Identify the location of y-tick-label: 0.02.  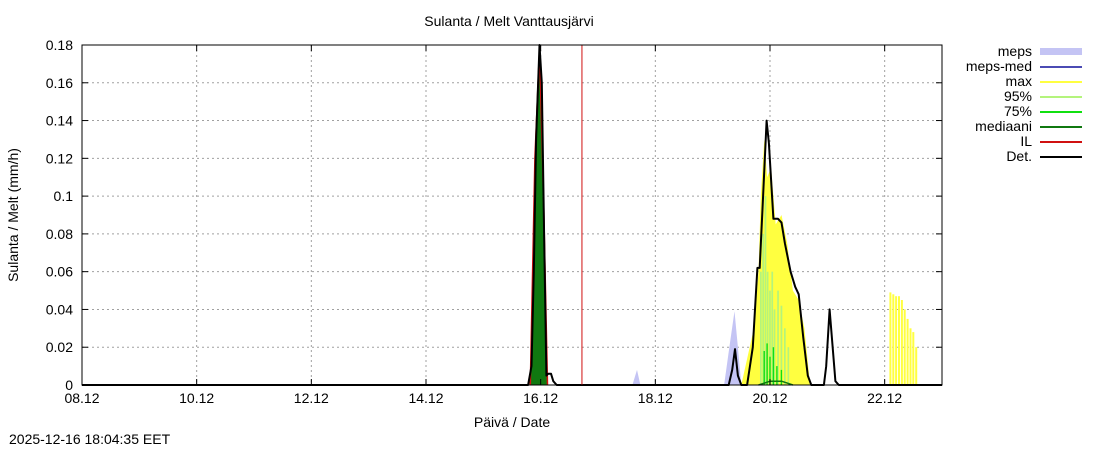
(59, 347).